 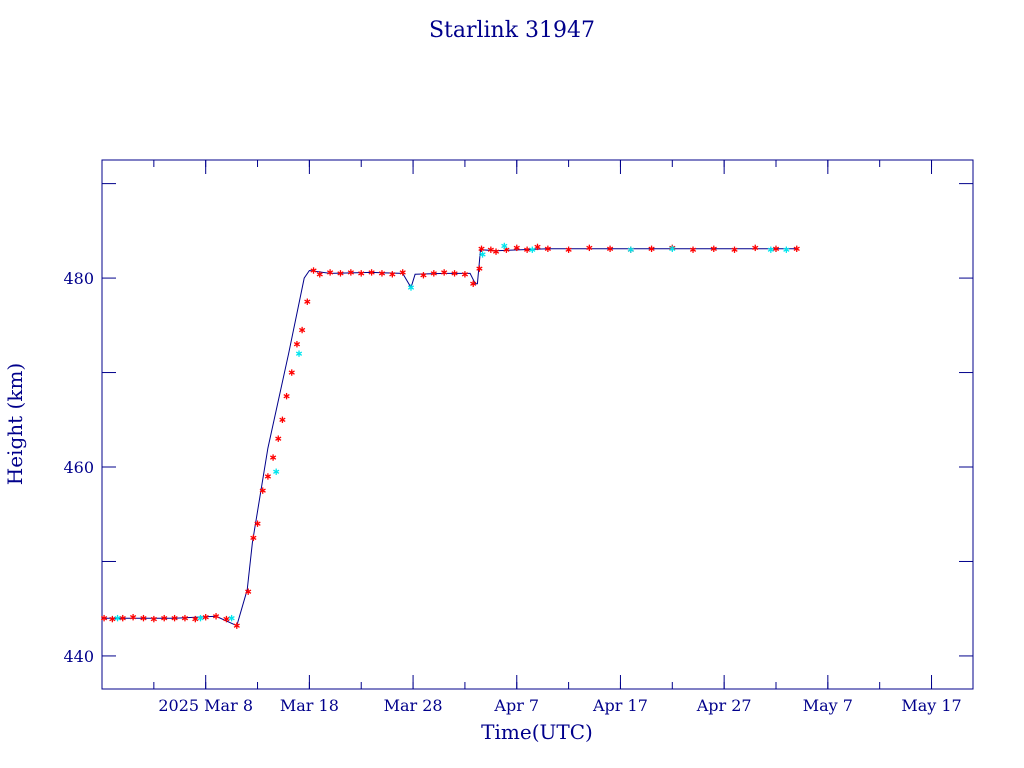 I want to click on x-tick-label: Mar 28, so click(x=413, y=705).